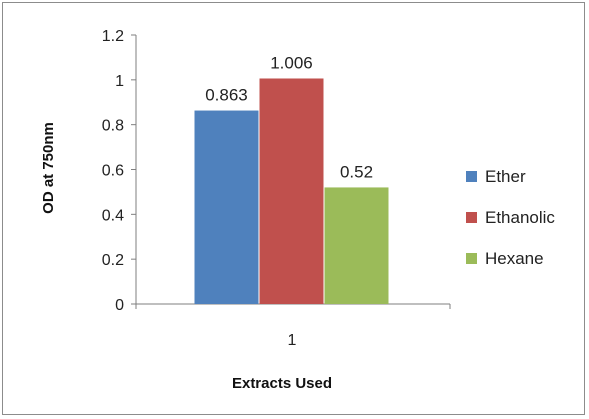 The width and height of the screenshot is (589, 419). What do you see at coordinates (520, 217) in the screenshot?
I see `legend-label-ethanolic: Ethanolic` at bounding box center [520, 217].